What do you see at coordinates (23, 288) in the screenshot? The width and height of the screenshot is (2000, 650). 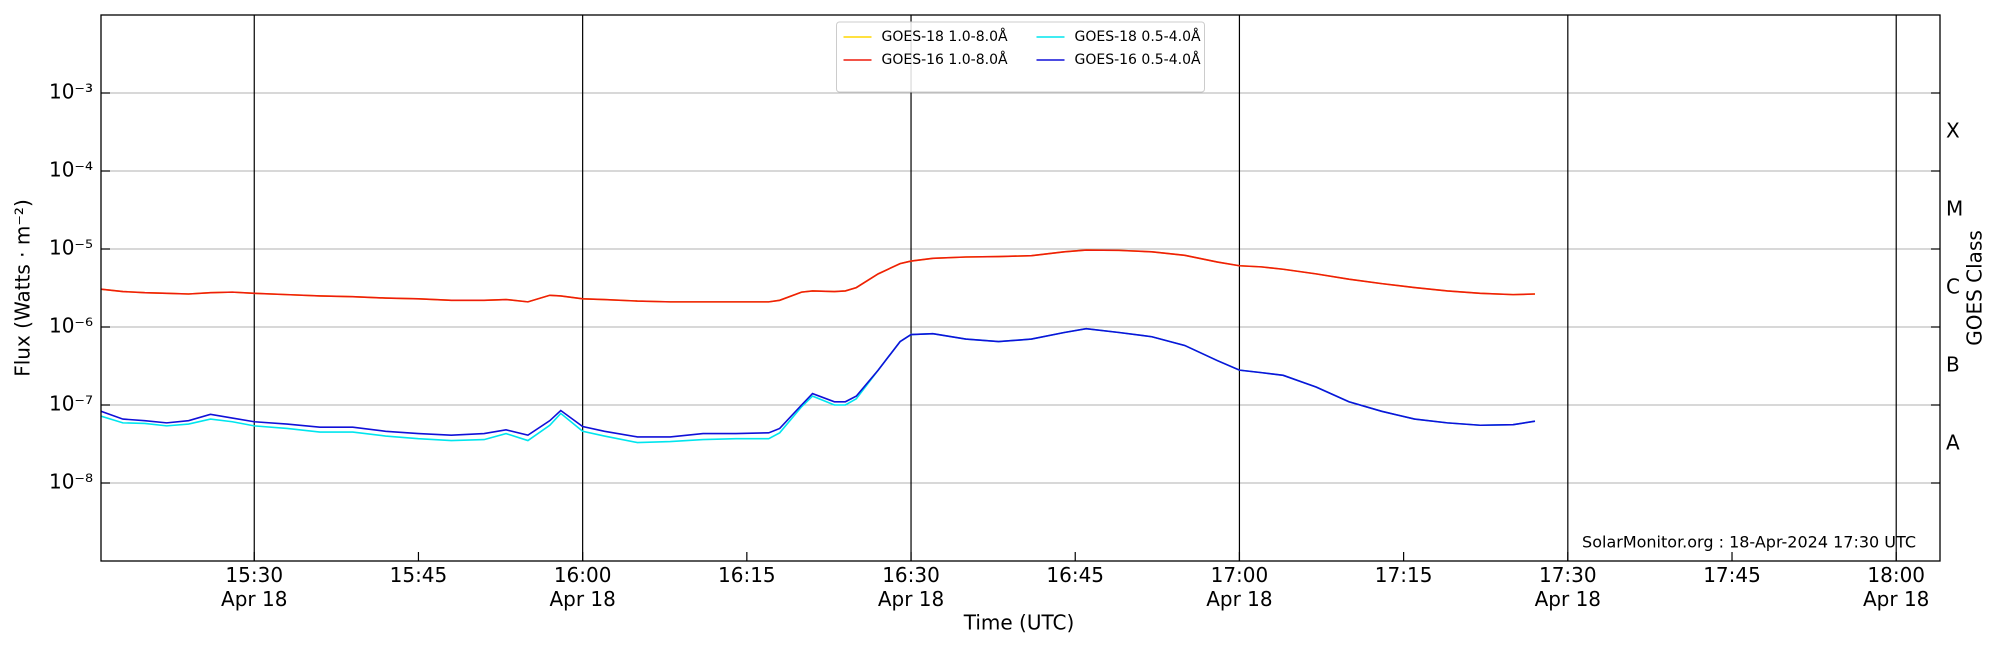 I see `y-axis-label: Flux (Watts · m⁻²)` at bounding box center [23, 288].